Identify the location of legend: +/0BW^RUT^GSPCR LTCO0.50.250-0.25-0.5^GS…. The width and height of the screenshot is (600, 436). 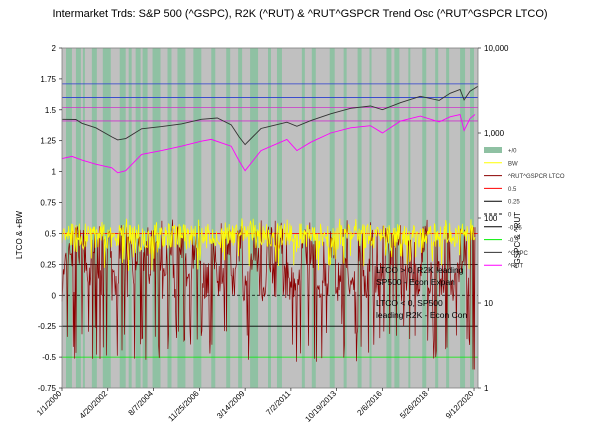
(524, 208).